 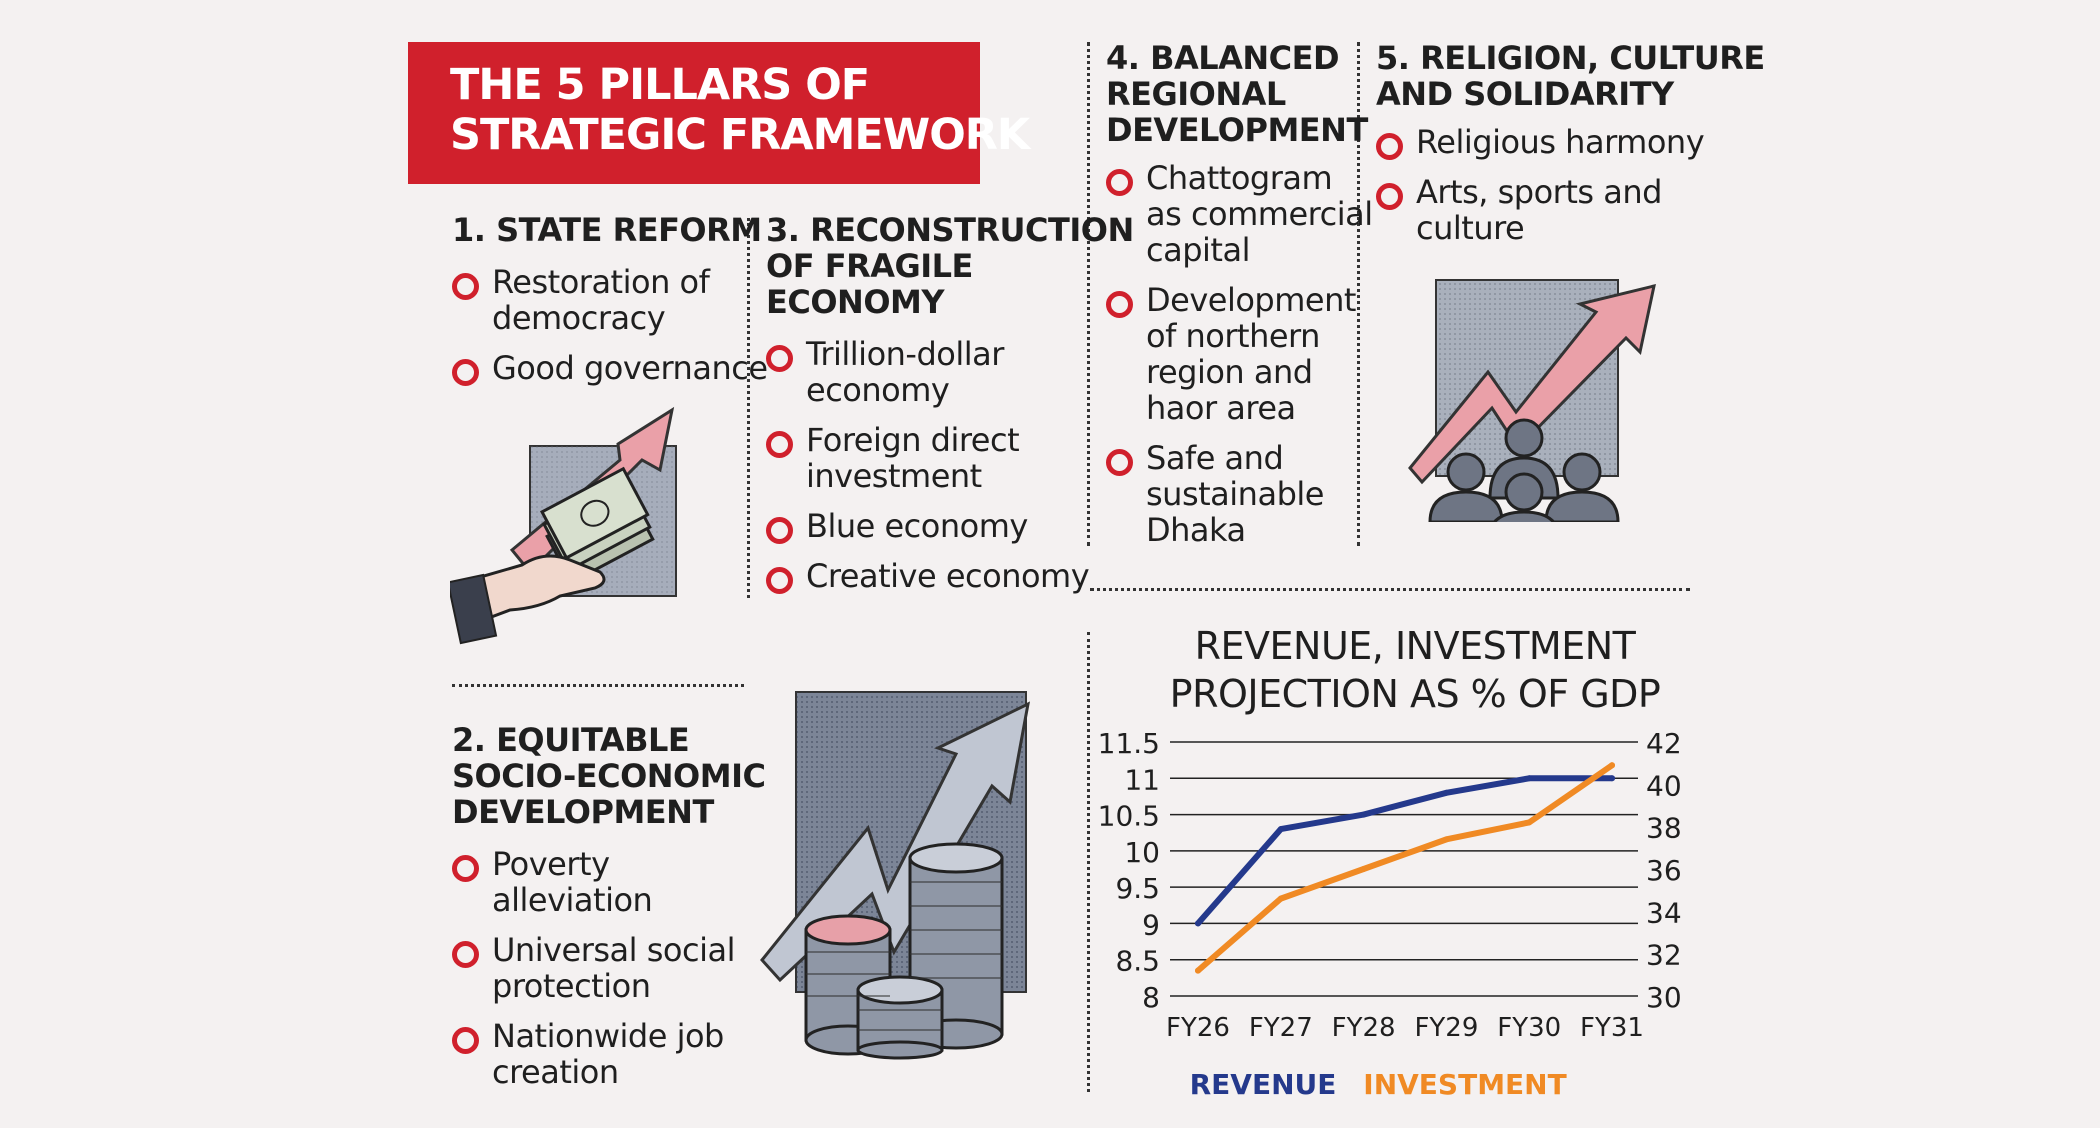 What do you see at coordinates (1142, 779) in the screenshot?
I see `y-left-tick-label: 11` at bounding box center [1142, 779].